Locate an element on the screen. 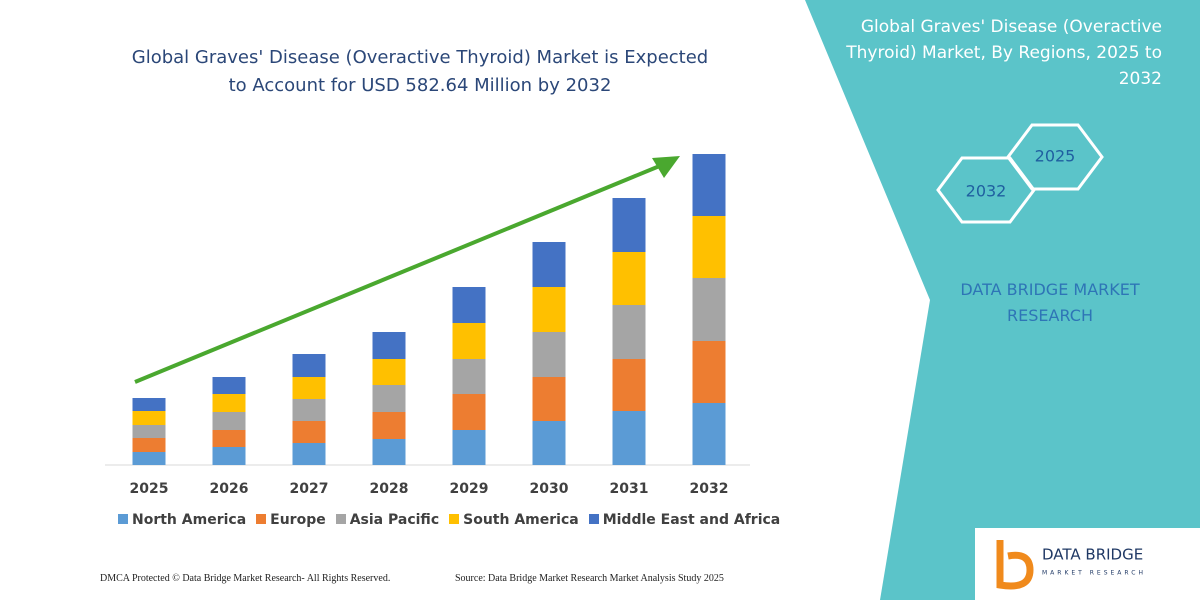 This screenshot has width=1200, height=600. legend-item: South America is located at coordinates (514, 520).